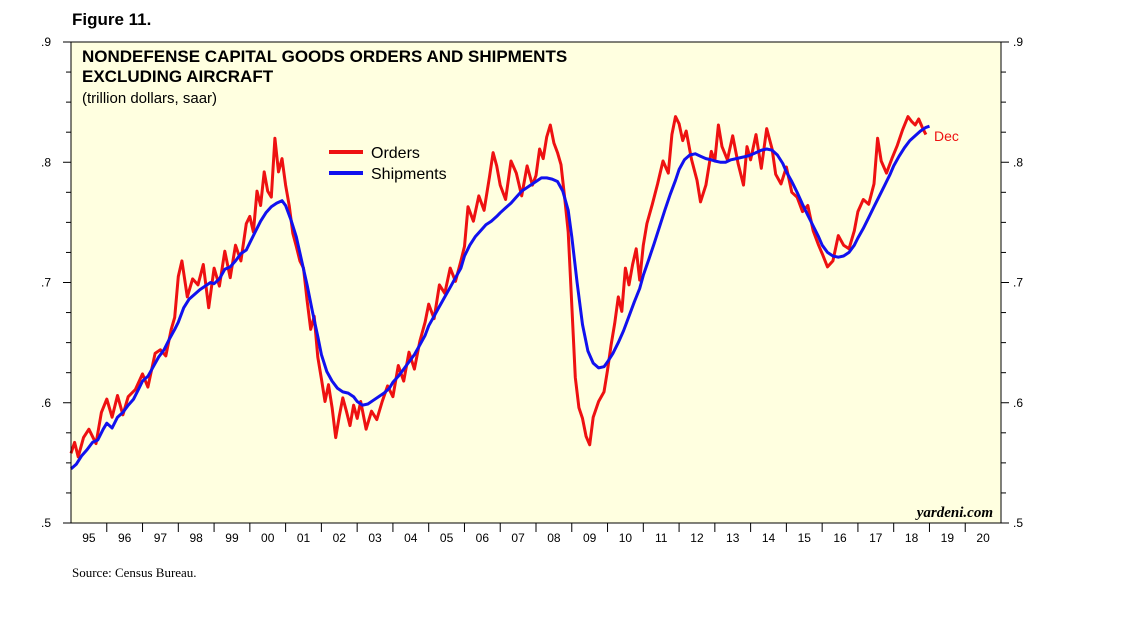  What do you see at coordinates (626, 538) in the screenshot?
I see `x-tick-label: 10` at bounding box center [626, 538].